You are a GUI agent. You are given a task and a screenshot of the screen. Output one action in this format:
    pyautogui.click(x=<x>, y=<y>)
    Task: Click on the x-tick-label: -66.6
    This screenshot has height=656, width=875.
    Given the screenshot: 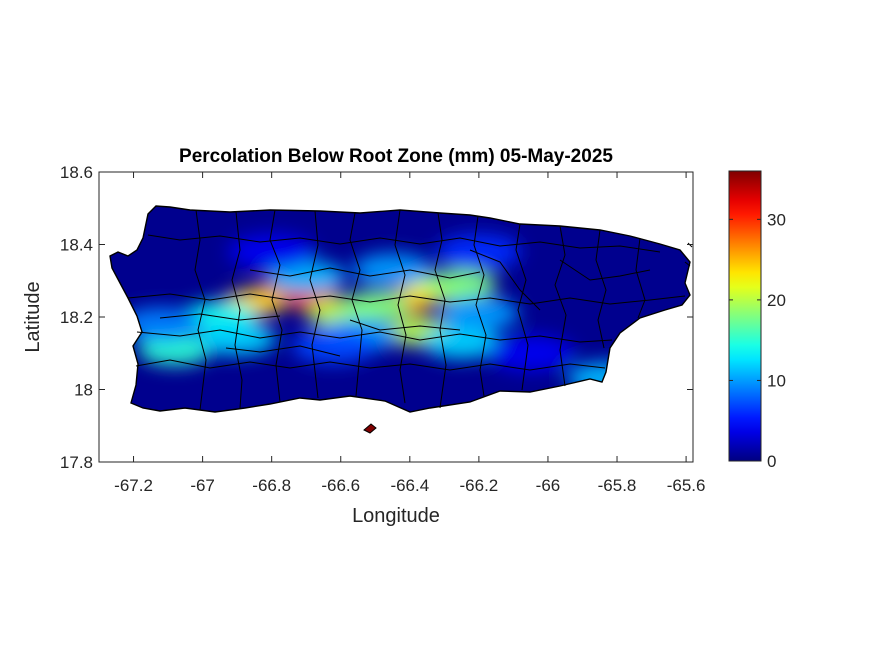 What is the action you would take?
    pyautogui.click(x=340, y=485)
    